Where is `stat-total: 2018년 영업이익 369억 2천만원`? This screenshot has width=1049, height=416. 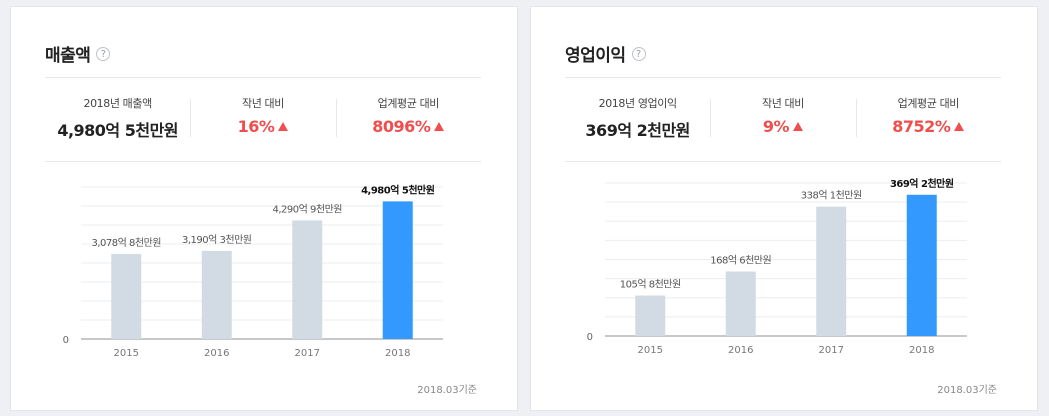 stat-total: 2018년 영업이익 369억 2천만원 is located at coordinates (637, 119).